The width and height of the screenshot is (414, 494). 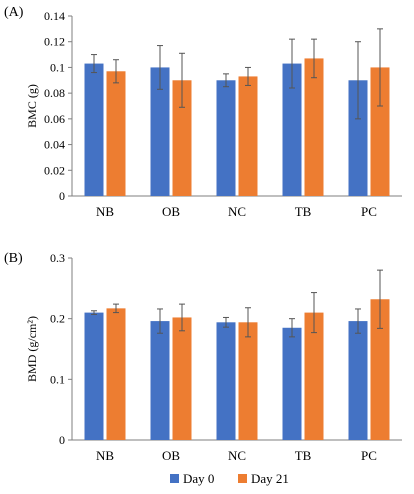 I want to click on y-tick-label: 0.12, so click(x=54, y=42).